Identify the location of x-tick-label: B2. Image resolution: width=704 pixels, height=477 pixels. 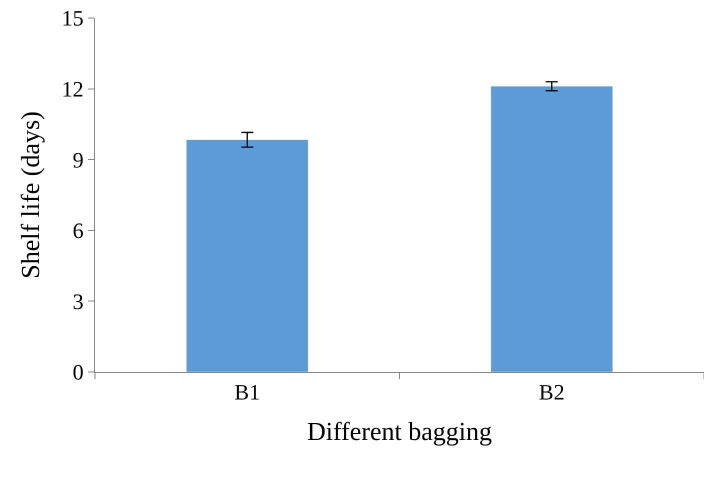
(551, 391).